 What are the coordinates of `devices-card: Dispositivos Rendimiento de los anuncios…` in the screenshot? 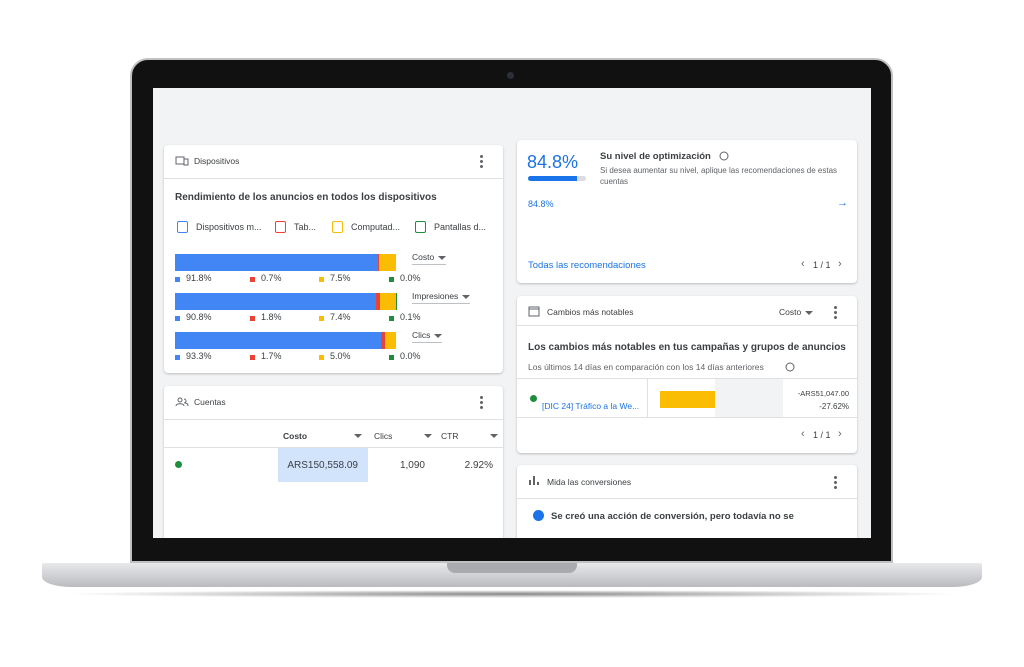 It's located at (333, 259).